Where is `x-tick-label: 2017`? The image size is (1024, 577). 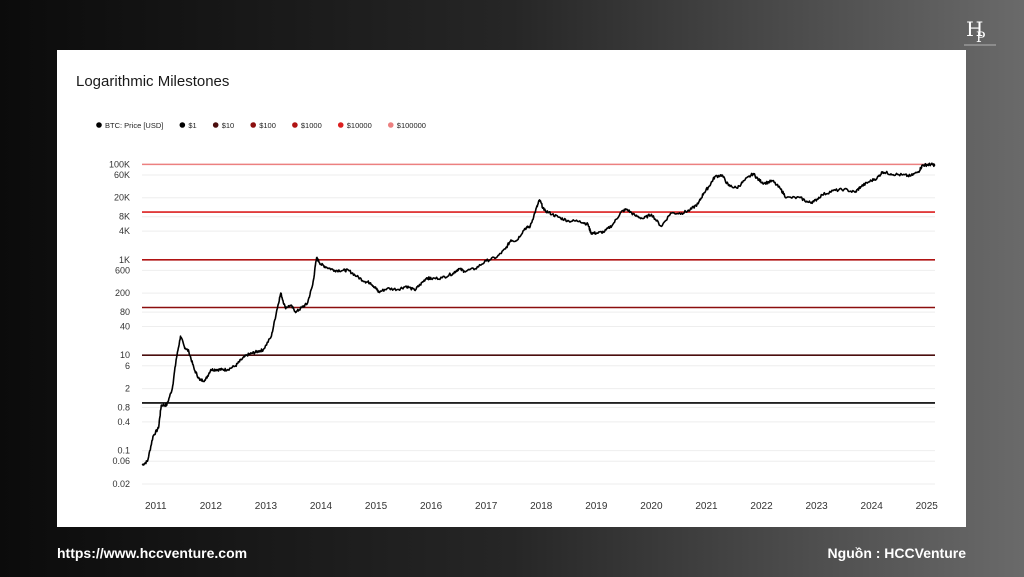
x-tick-label: 2017 is located at coordinates (486, 506).